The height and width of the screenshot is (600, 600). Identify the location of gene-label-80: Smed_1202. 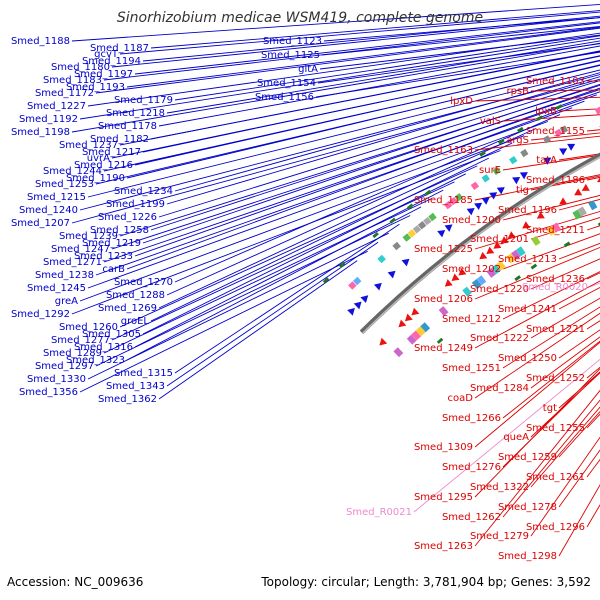
(471, 269).